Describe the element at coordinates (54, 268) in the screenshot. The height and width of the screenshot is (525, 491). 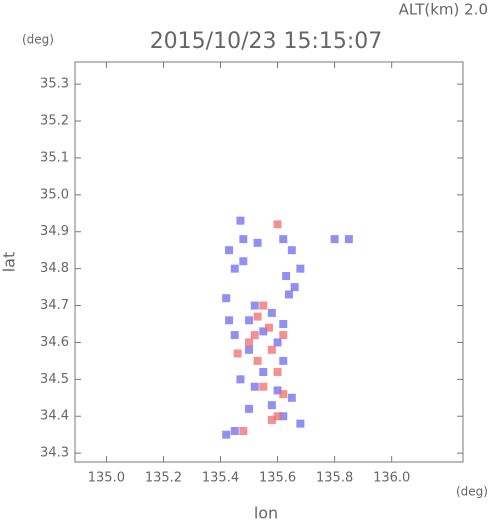
I see `y-tick-label: 34.8` at that location.